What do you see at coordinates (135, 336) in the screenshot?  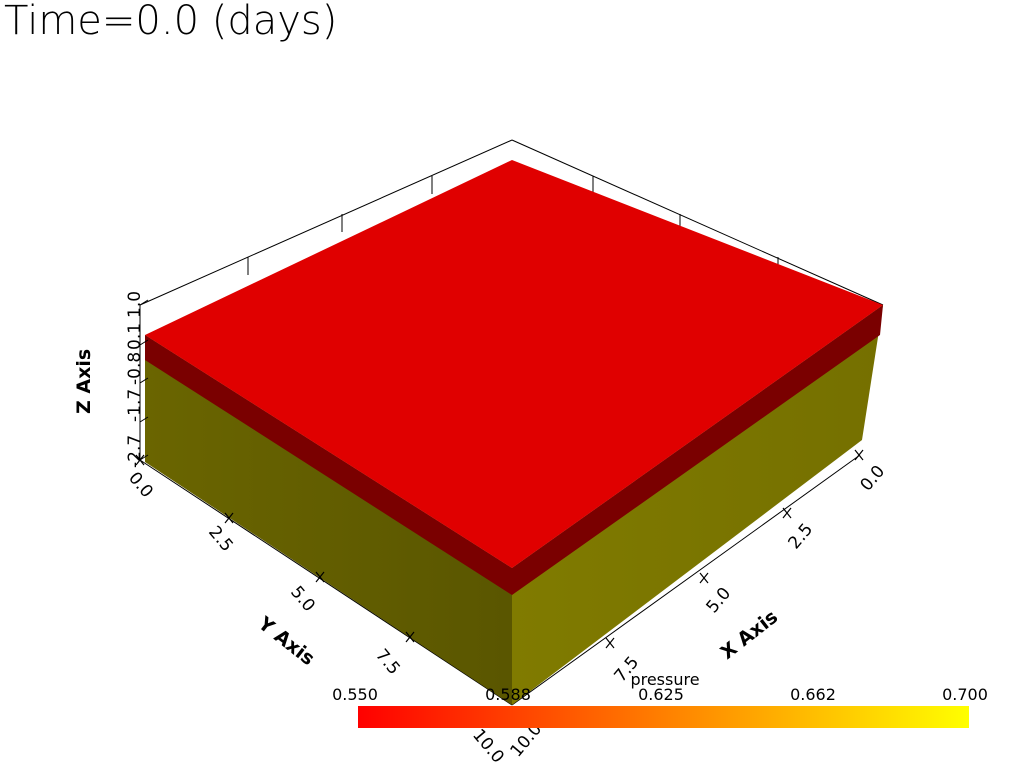 I see `z-tick-label: 0.1` at bounding box center [135, 336].